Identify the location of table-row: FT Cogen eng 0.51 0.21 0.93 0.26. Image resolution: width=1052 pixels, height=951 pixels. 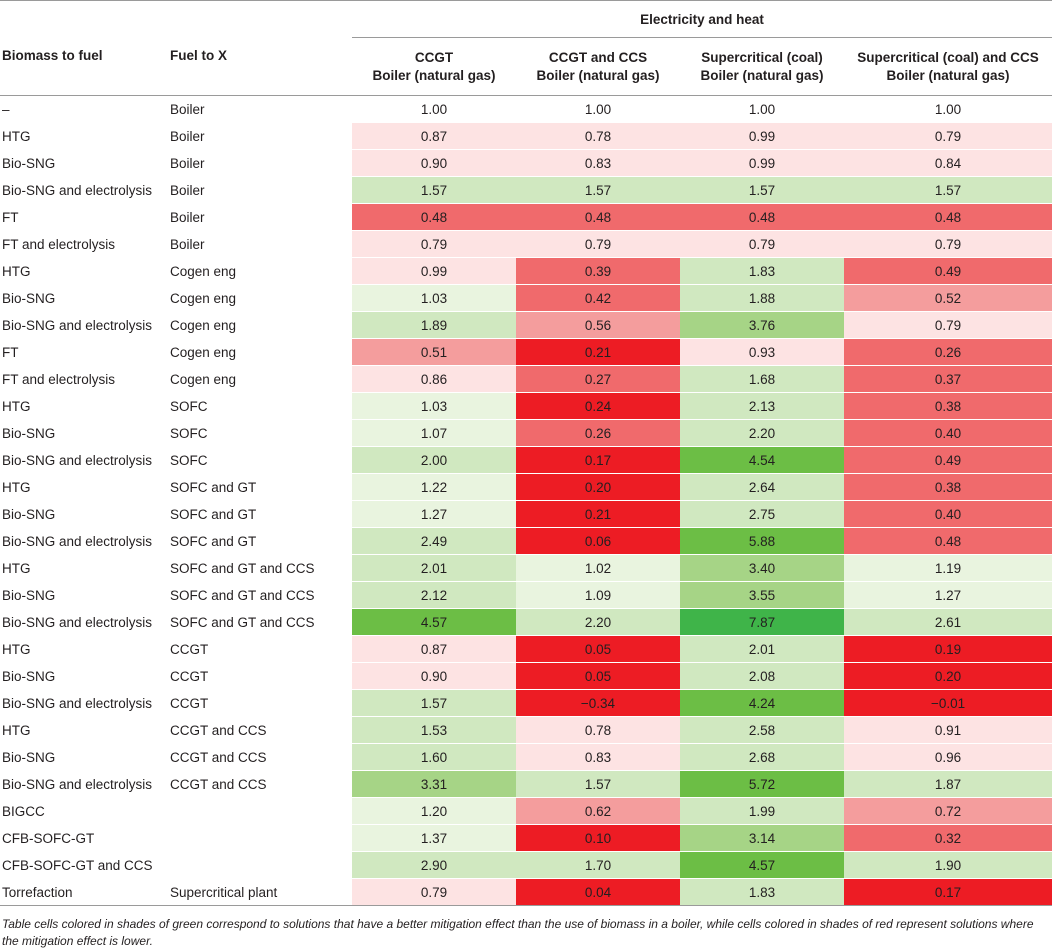
(526, 352).